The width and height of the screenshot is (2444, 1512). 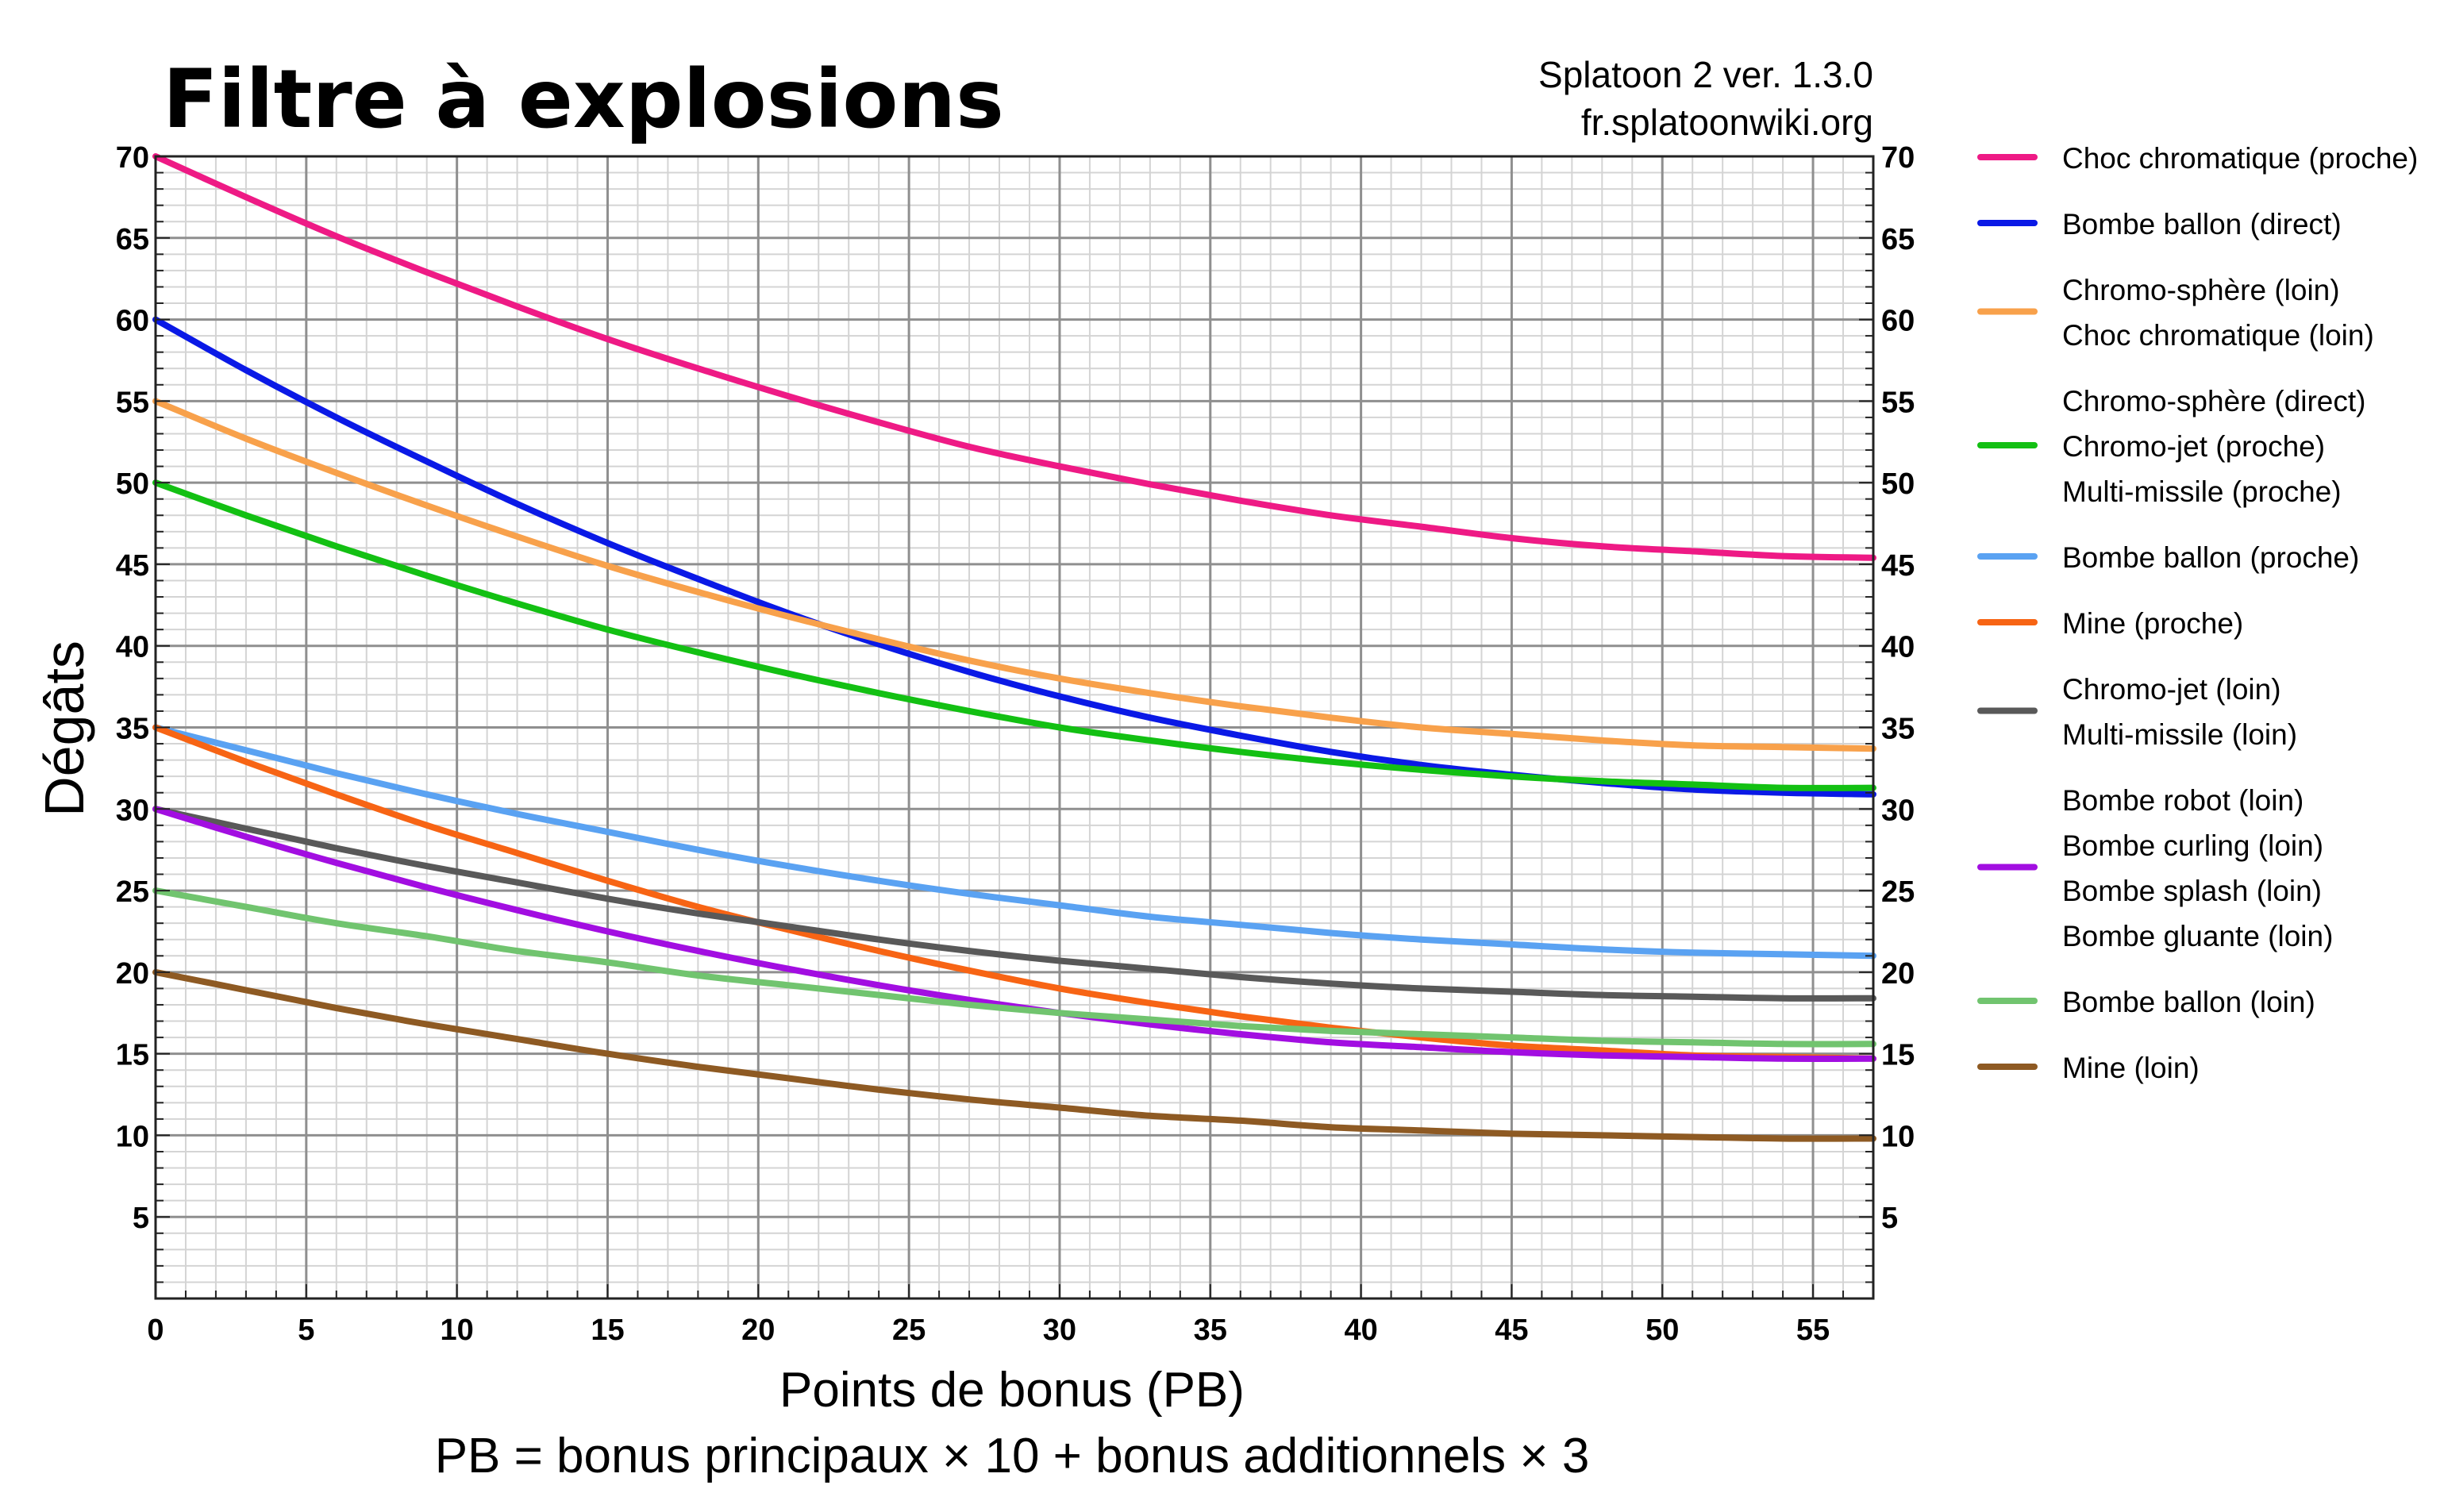 What do you see at coordinates (1705, 74) in the screenshot?
I see `source-line-version: Splatoon 2 ver. 1.3.0` at bounding box center [1705, 74].